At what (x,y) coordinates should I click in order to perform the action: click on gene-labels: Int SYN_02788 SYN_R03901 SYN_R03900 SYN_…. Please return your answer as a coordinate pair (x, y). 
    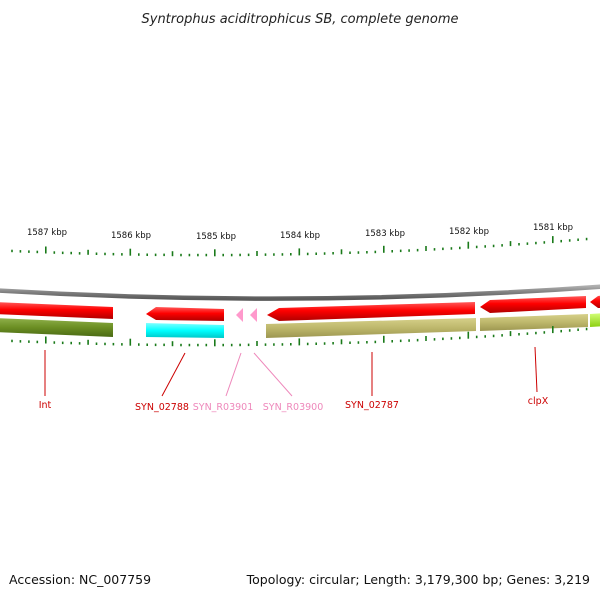
    Looking at the image, I should click on (294, 404).